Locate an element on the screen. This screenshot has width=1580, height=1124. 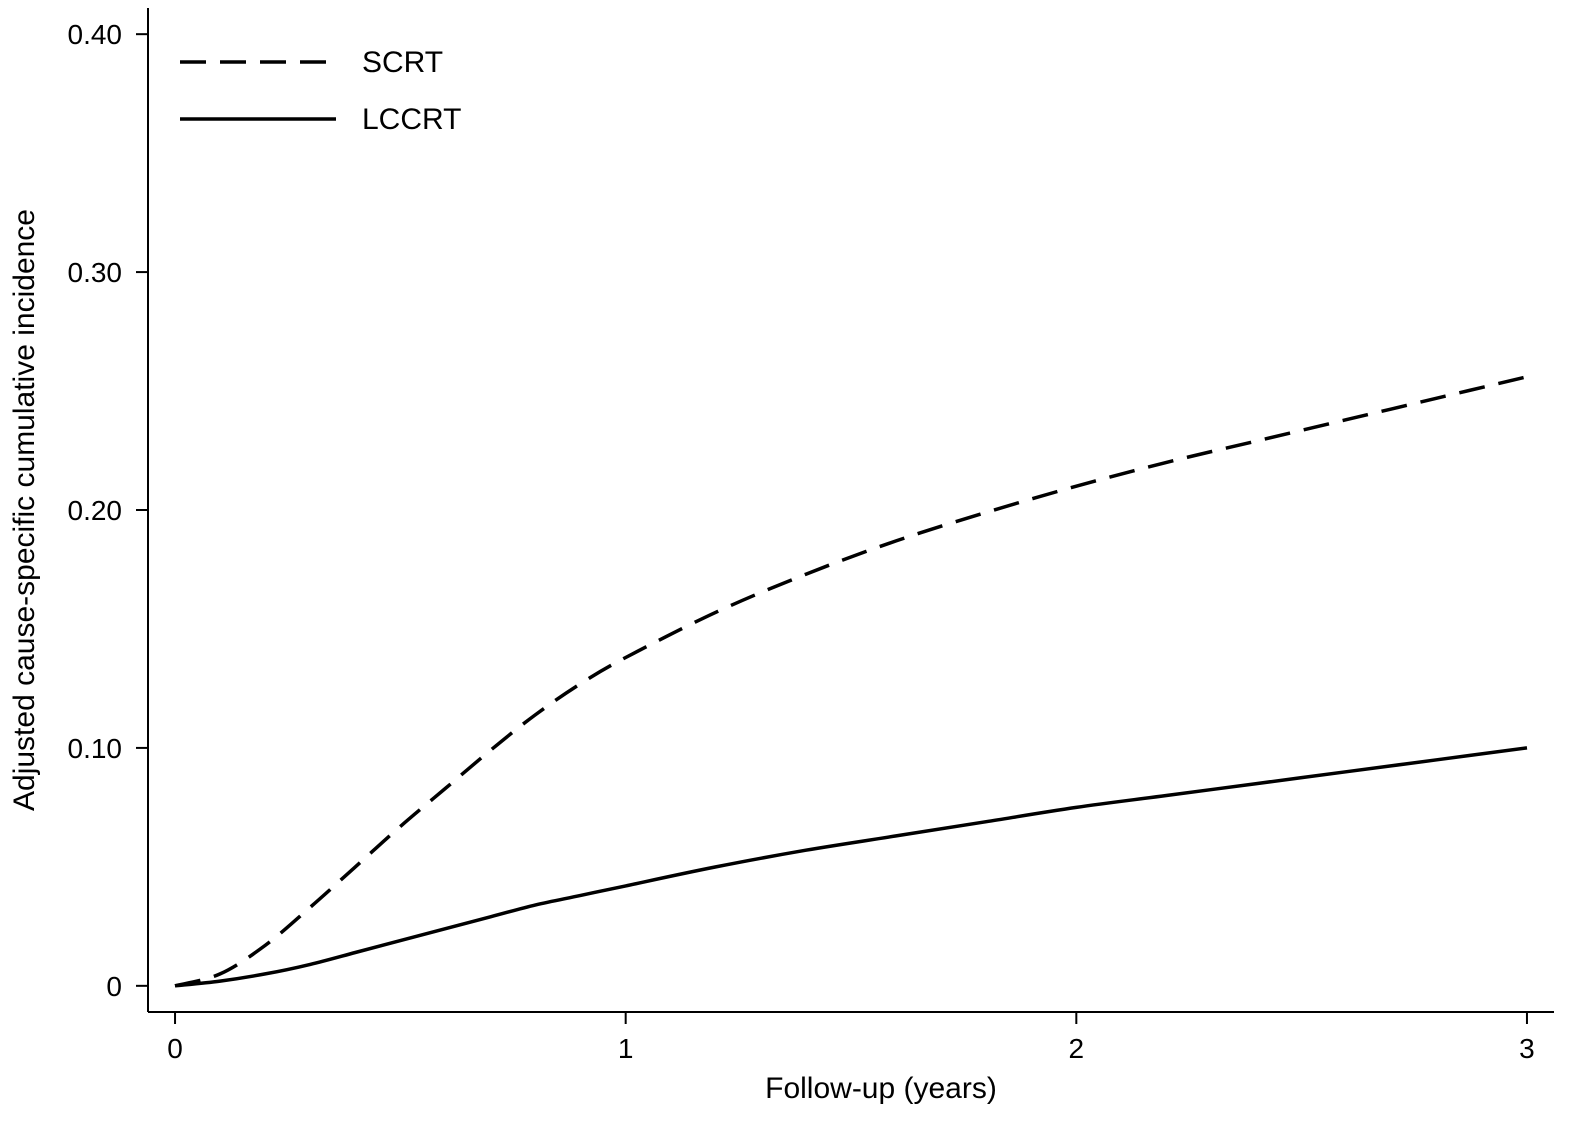
x-tick-label-1: 1 is located at coordinates (626, 1048).